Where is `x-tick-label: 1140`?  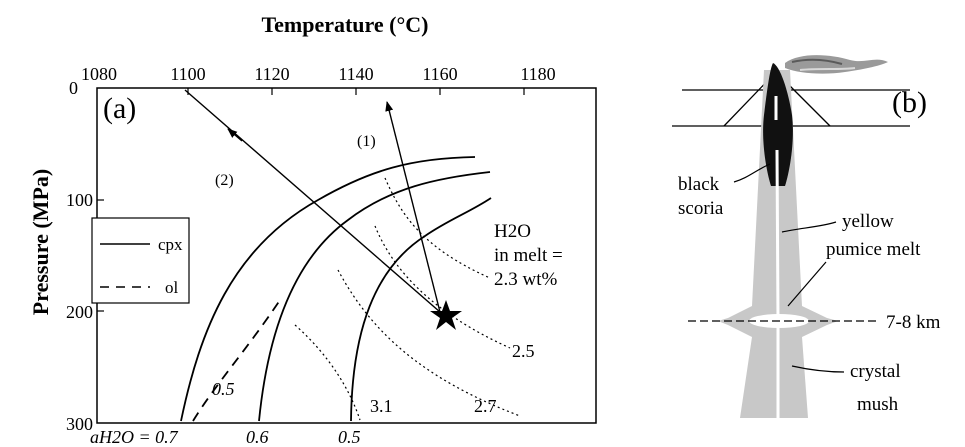 x-tick-label: 1140 is located at coordinates (355, 74).